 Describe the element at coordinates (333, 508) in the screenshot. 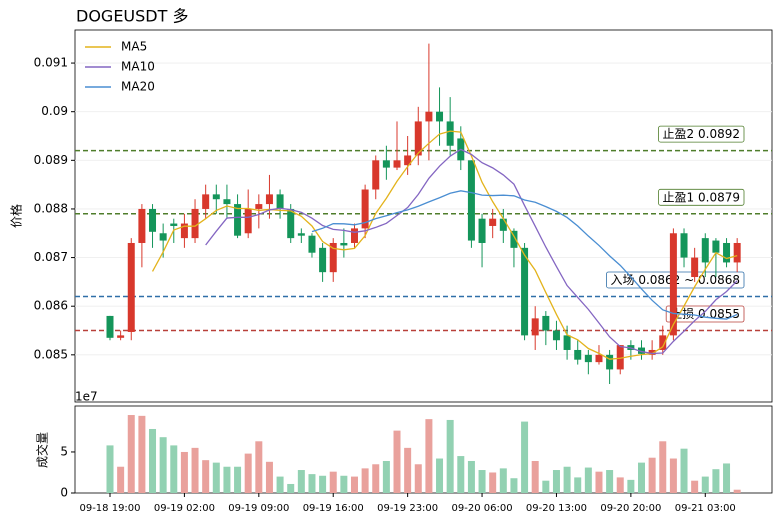

I see `x-tick-label: 09-19 16:00` at that location.